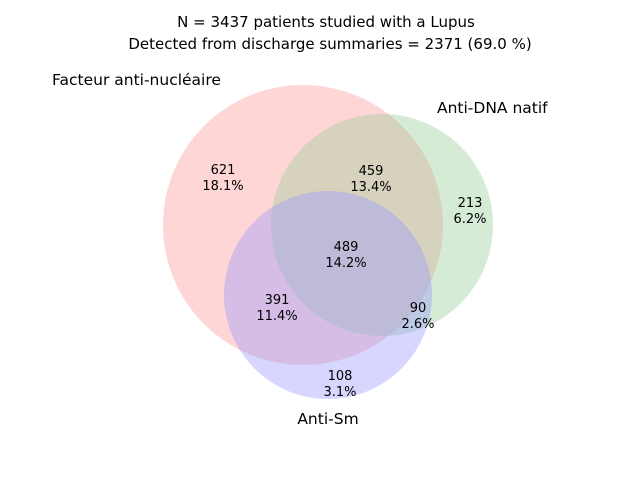 The width and height of the screenshot is (640, 480). I want to click on set-label-facteur-anti-nucleaire: Facteur anti-nucléaire, so click(136, 80).